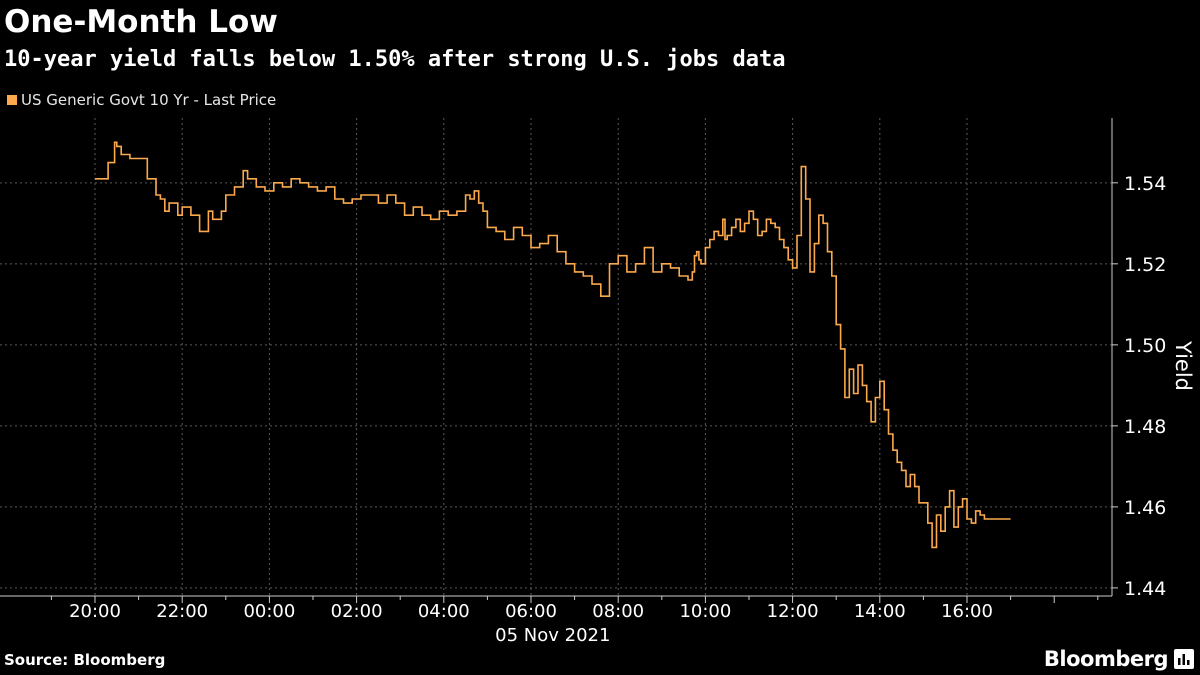  What do you see at coordinates (1145, 508) in the screenshot?
I see `y-tick-label: 1.46` at bounding box center [1145, 508].